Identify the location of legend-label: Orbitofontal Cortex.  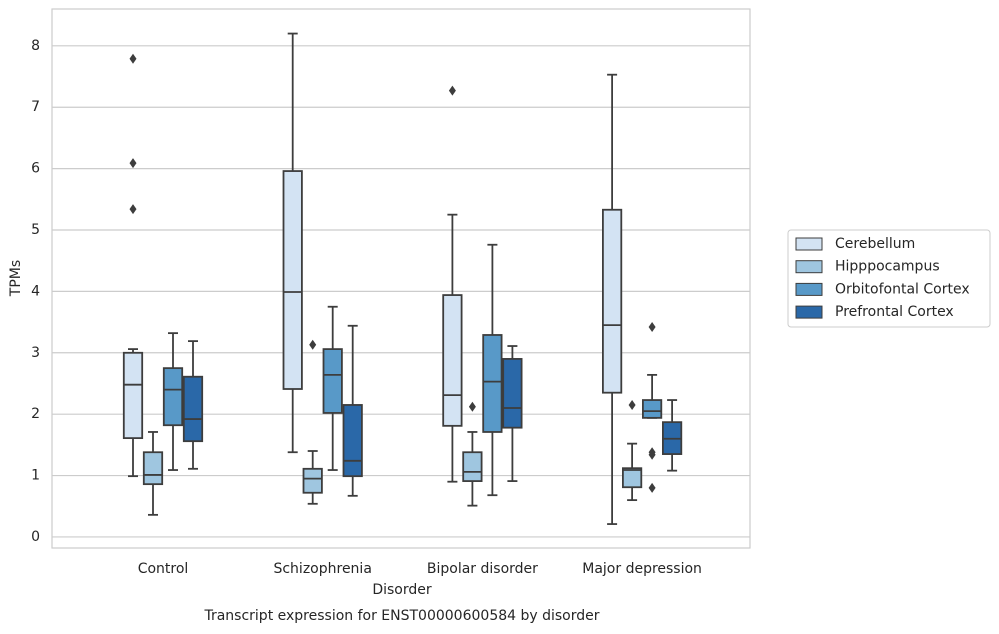
(902, 289).